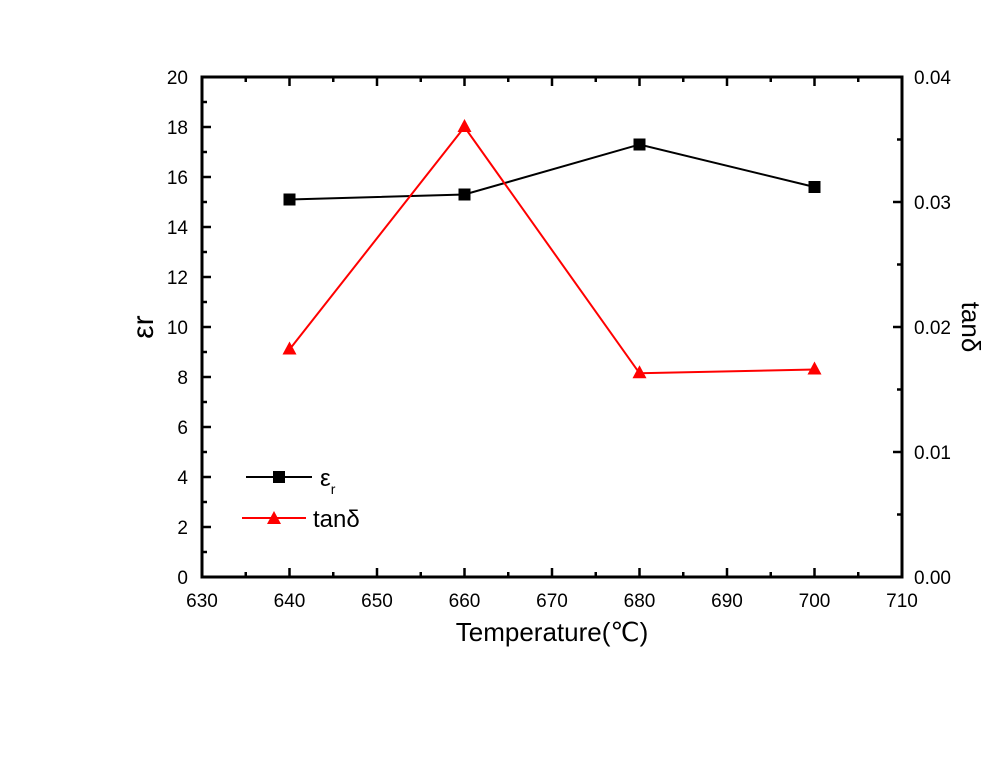  What do you see at coordinates (178, 228) in the screenshot?
I see `y-left-tick-label: 14` at bounding box center [178, 228].